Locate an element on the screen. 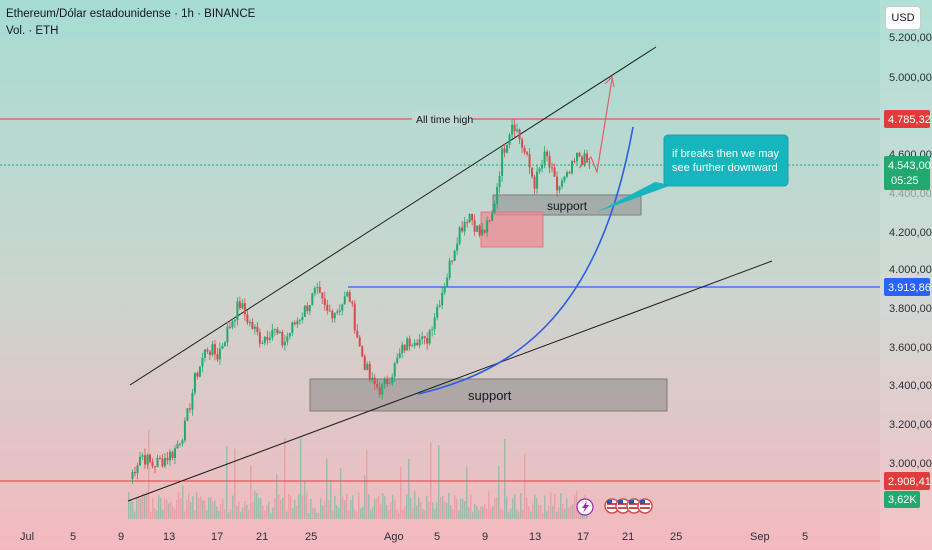 Image resolution: width=932 pixels, height=550 pixels. upper-support-box is located at coordinates (567, 205).